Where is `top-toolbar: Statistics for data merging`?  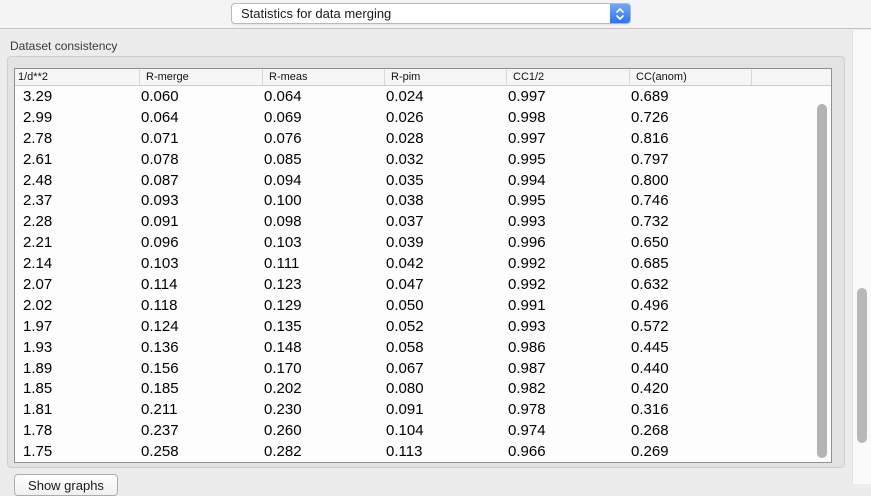
top-toolbar: Statistics for data merging is located at coordinates (435, 14).